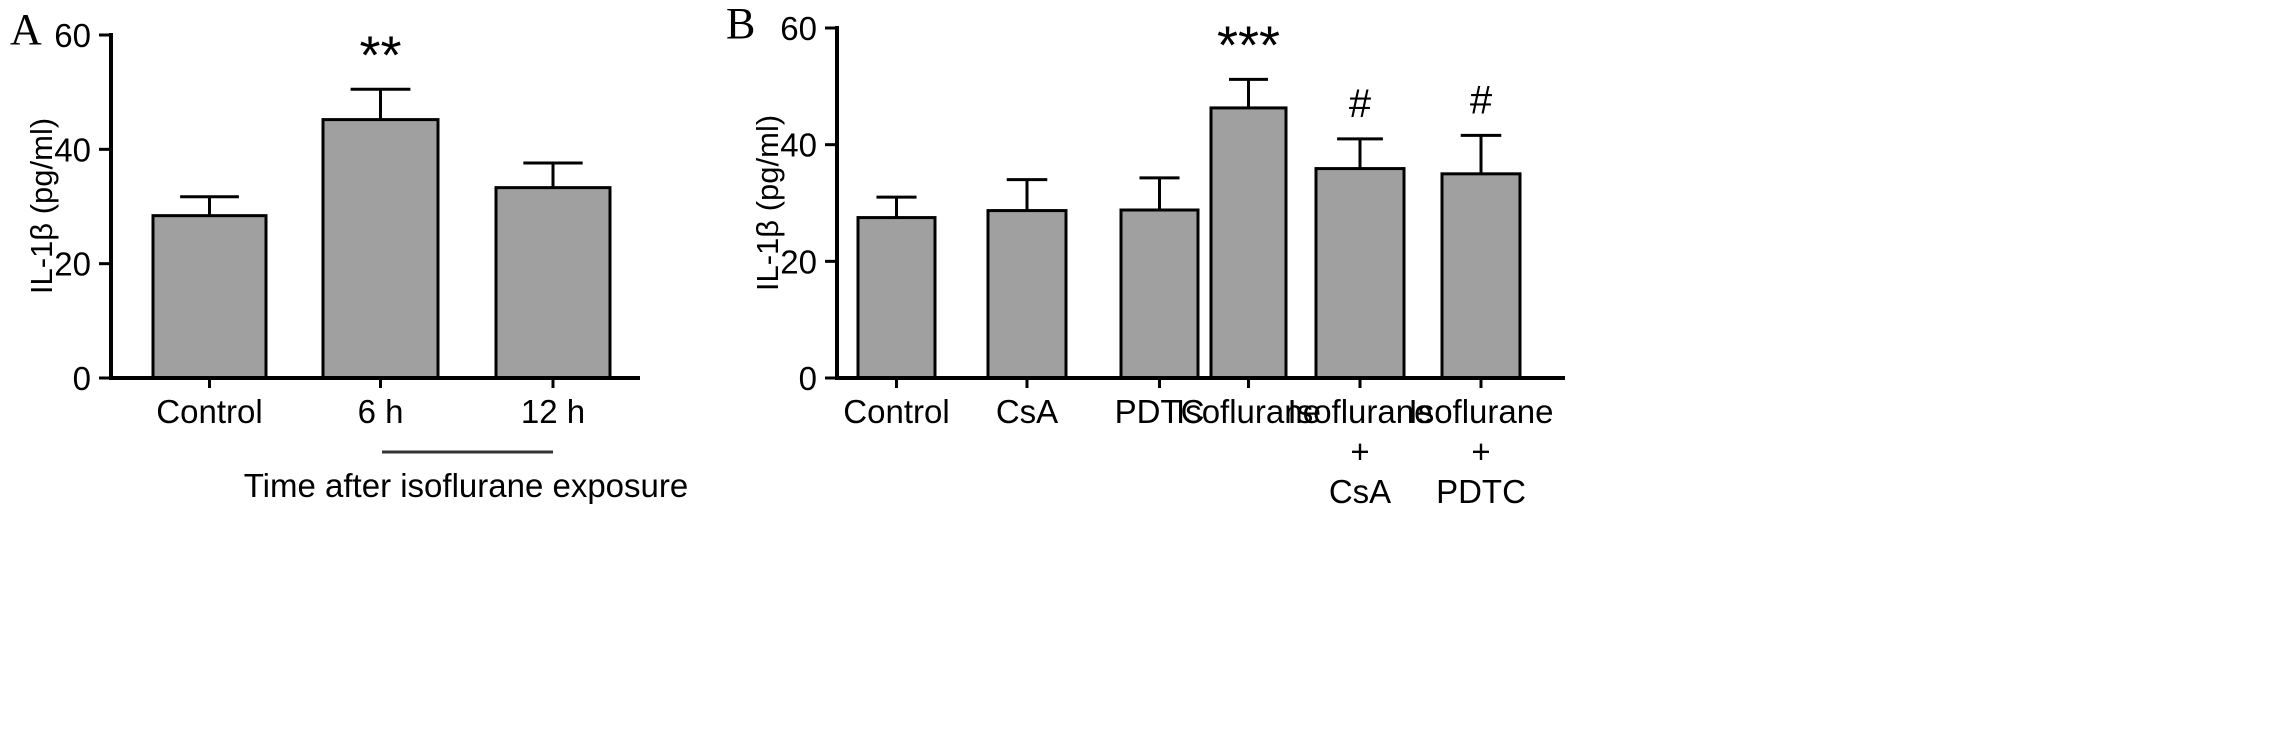  What do you see at coordinates (740, 24) in the screenshot?
I see `panel-label: B` at bounding box center [740, 24].